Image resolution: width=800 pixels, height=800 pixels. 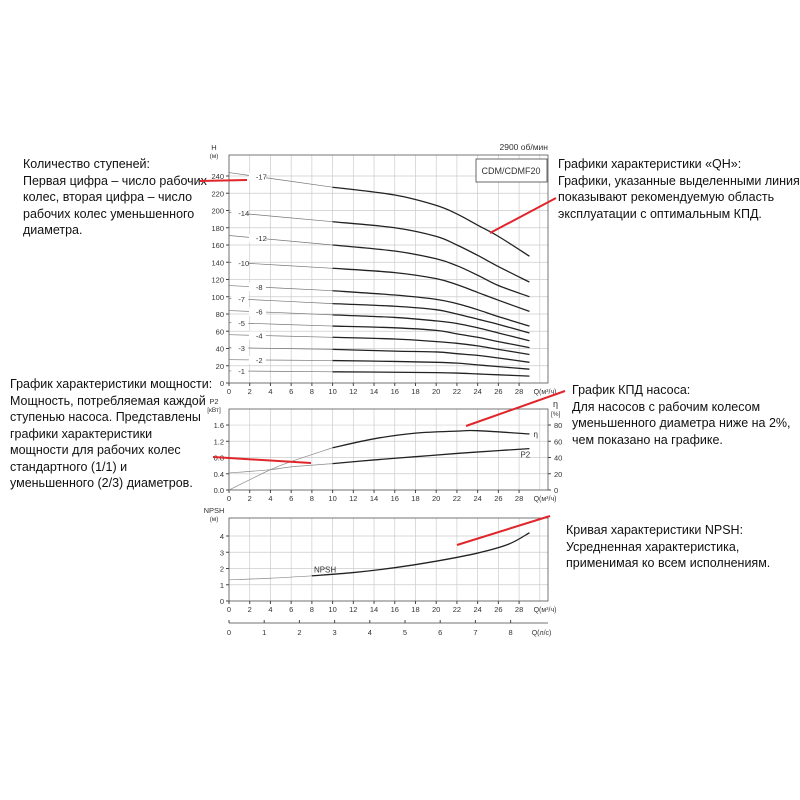 I want to click on npsh-ylabel: NPSH, so click(x=214, y=510).